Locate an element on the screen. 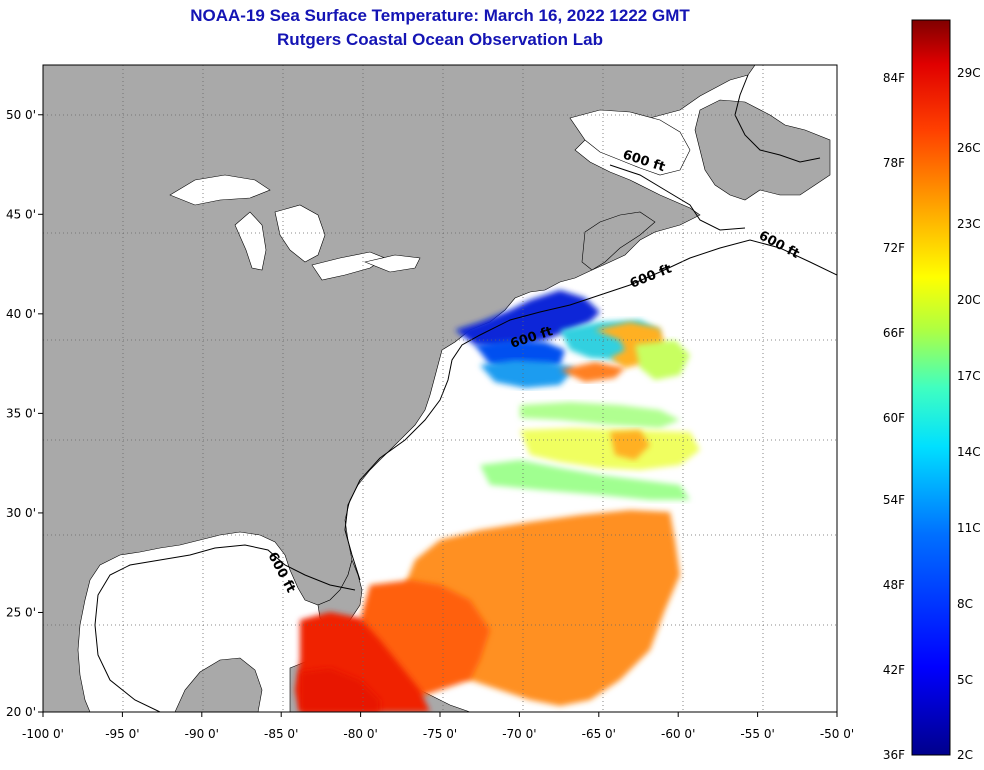  land-newfoundland is located at coordinates (762, 150).